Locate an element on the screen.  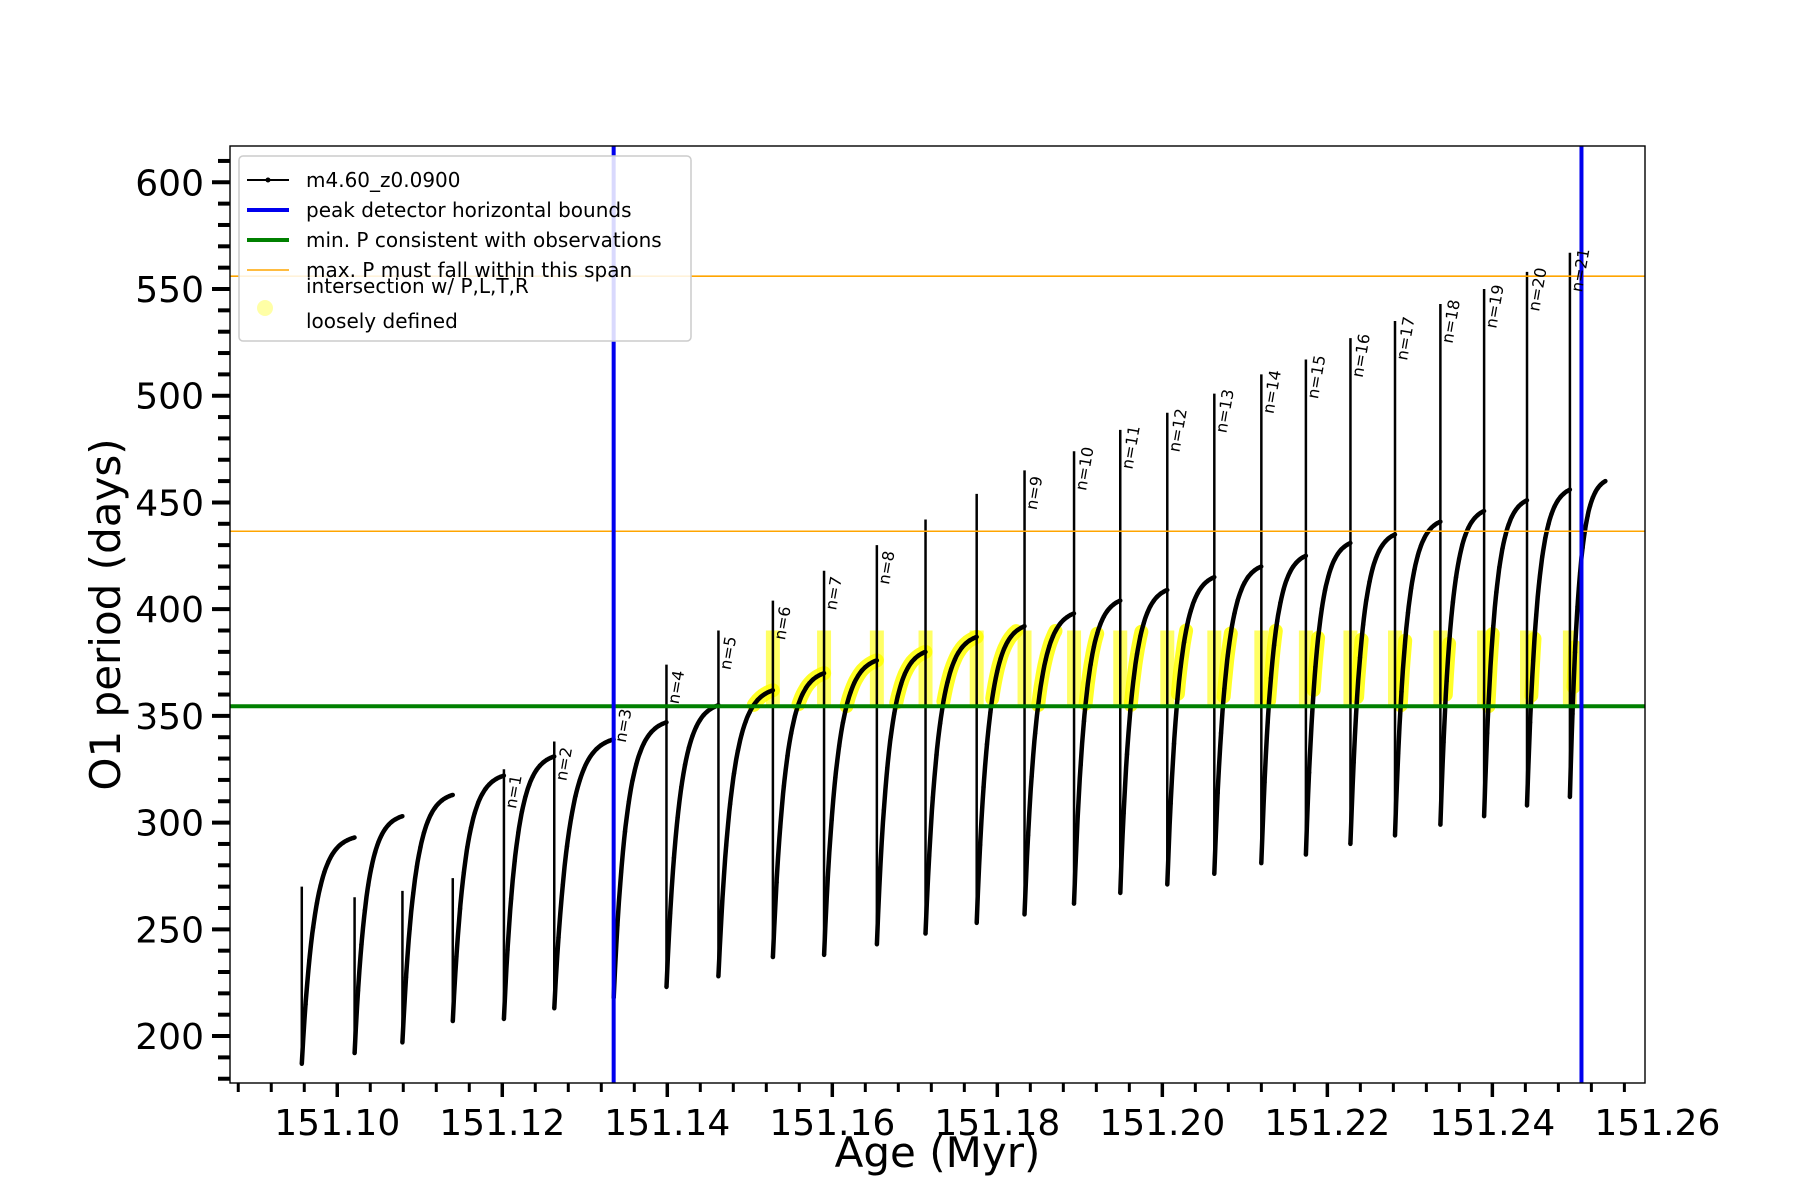
legend-label: intersection w/ P,L,T,R is located at coordinates (417, 286).